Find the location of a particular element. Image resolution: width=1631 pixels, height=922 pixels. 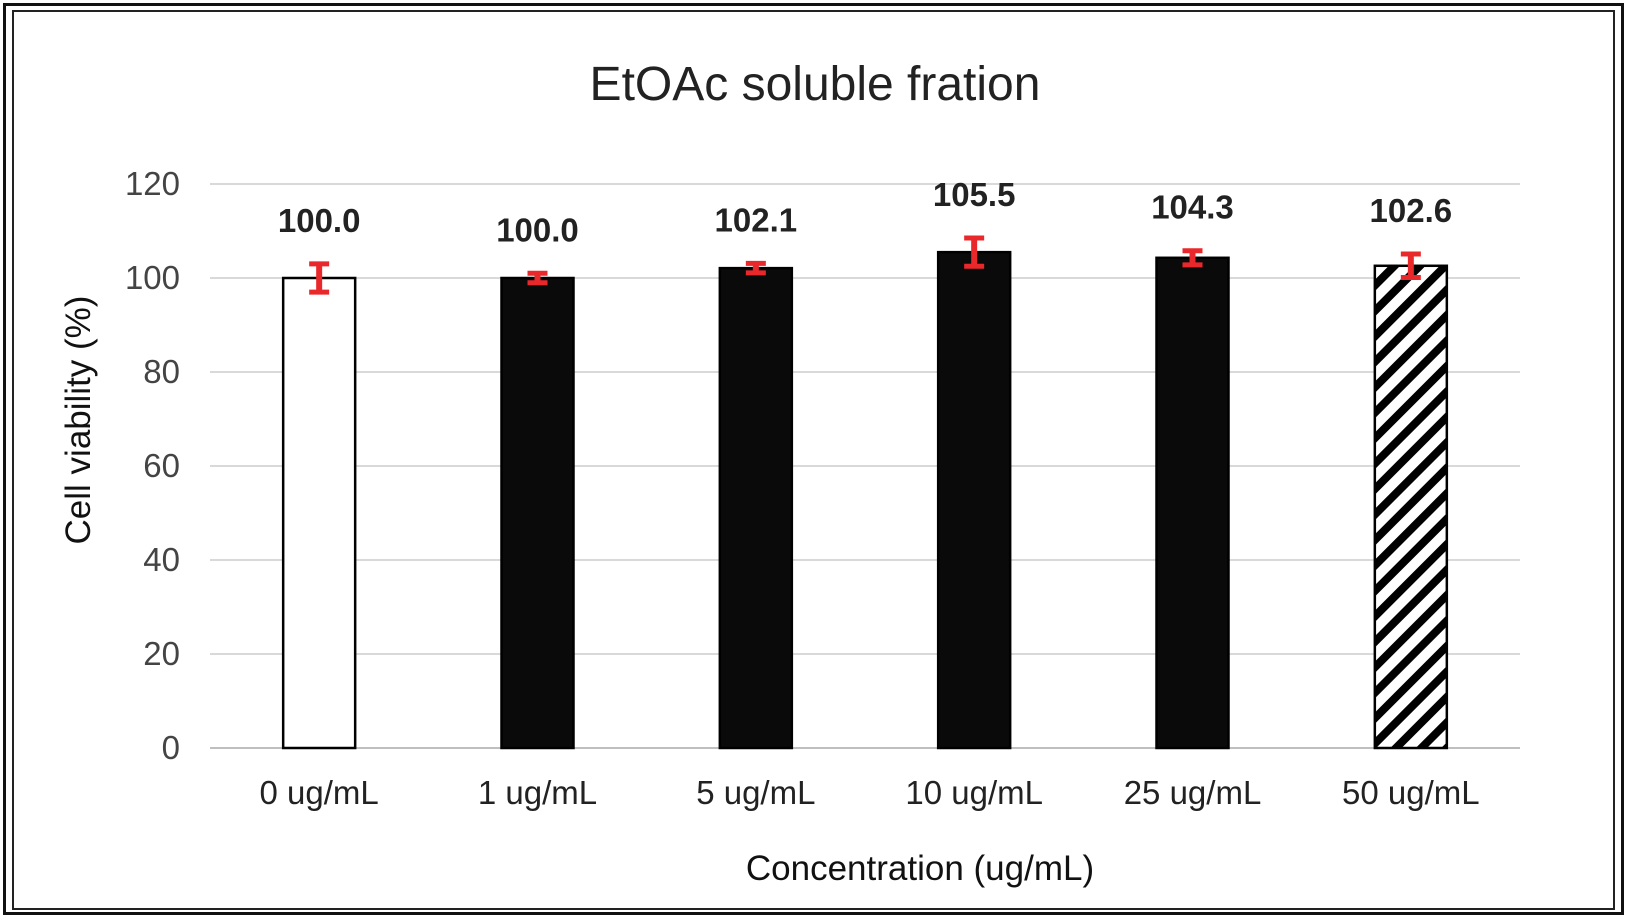

y-tick-label: 80 is located at coordinates (161, 371).